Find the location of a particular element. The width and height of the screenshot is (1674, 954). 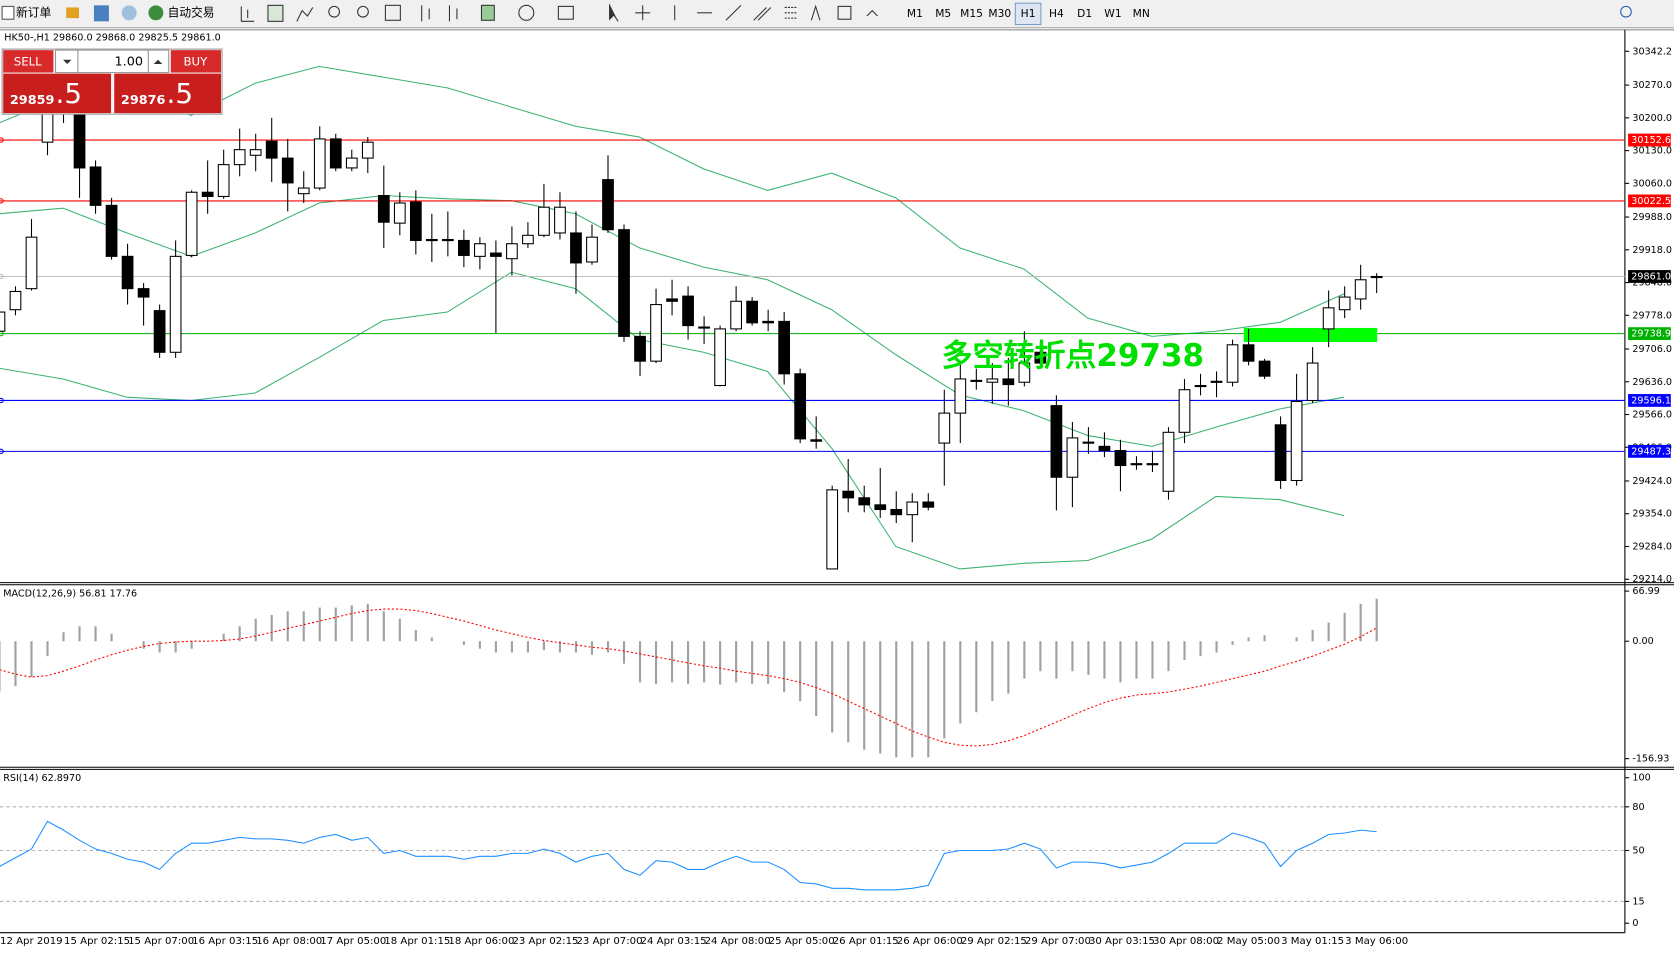

label-tool is located at coordinates (844, 12).